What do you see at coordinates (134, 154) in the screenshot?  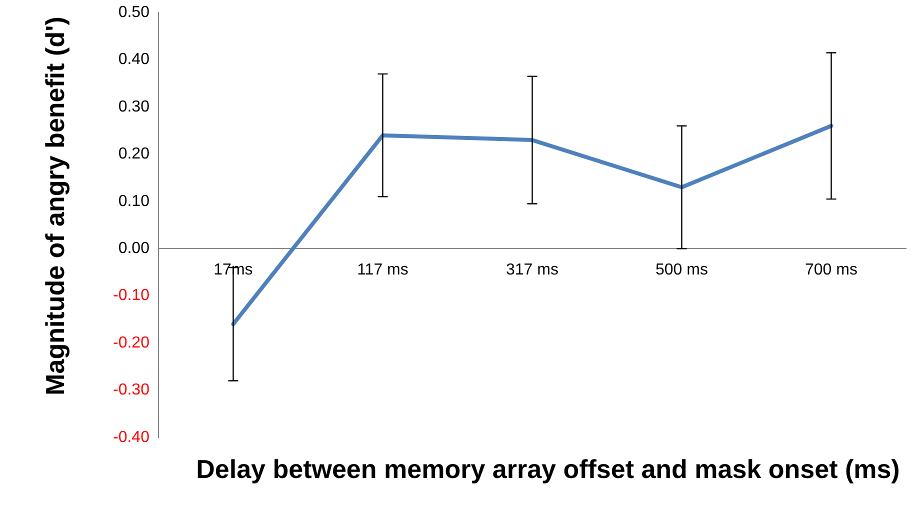 I see `y-tick-label: 0.20` at bounding box center [134, 154].